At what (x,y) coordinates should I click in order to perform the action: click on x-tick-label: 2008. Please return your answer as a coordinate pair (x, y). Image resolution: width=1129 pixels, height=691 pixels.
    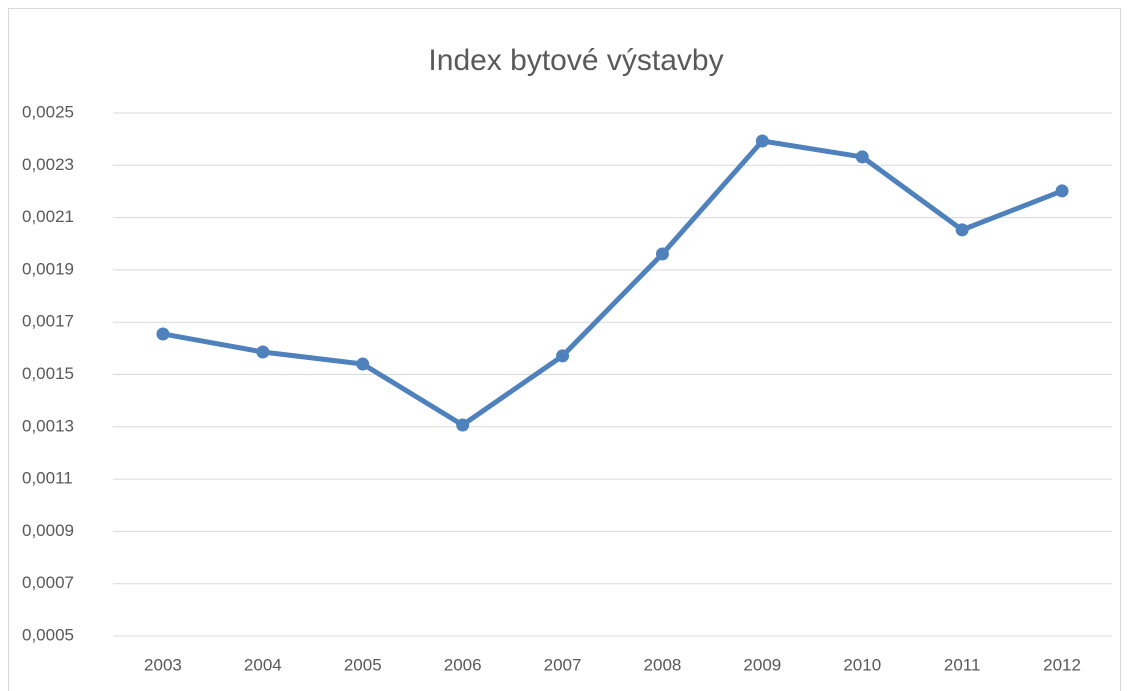
    Looking at the image, I should click on (663, 664).